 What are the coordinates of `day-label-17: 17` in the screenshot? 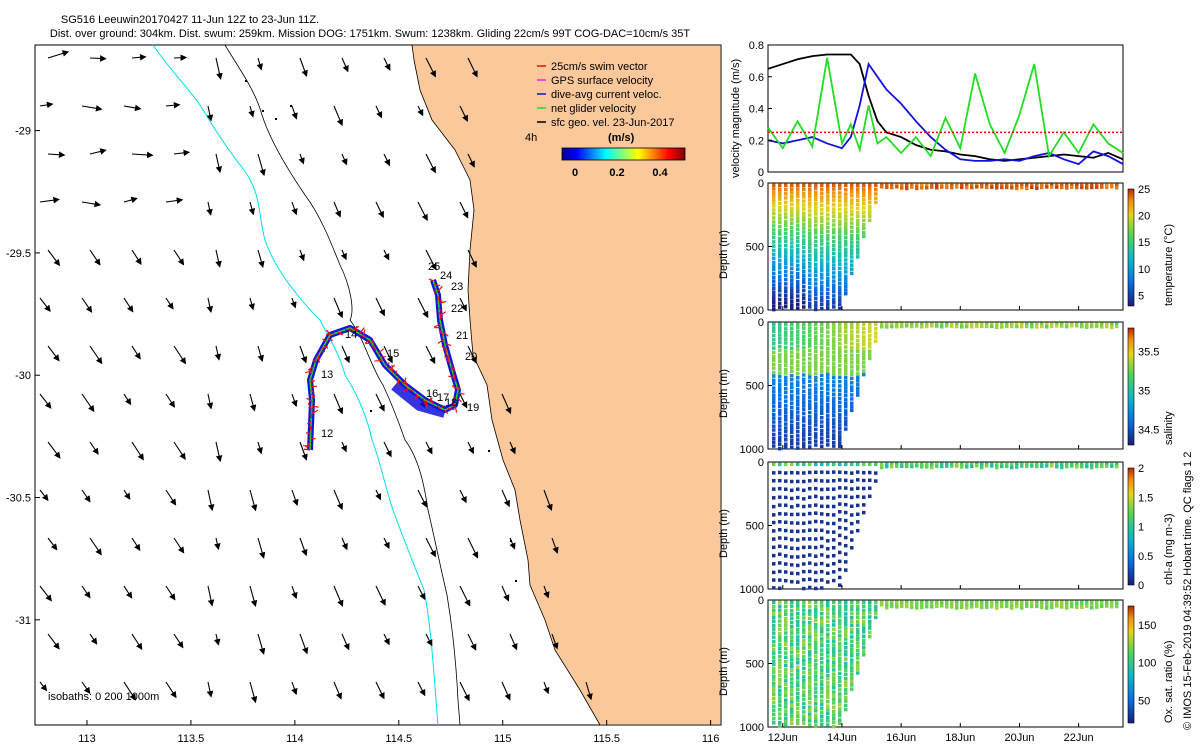 It's located at (443, 398).